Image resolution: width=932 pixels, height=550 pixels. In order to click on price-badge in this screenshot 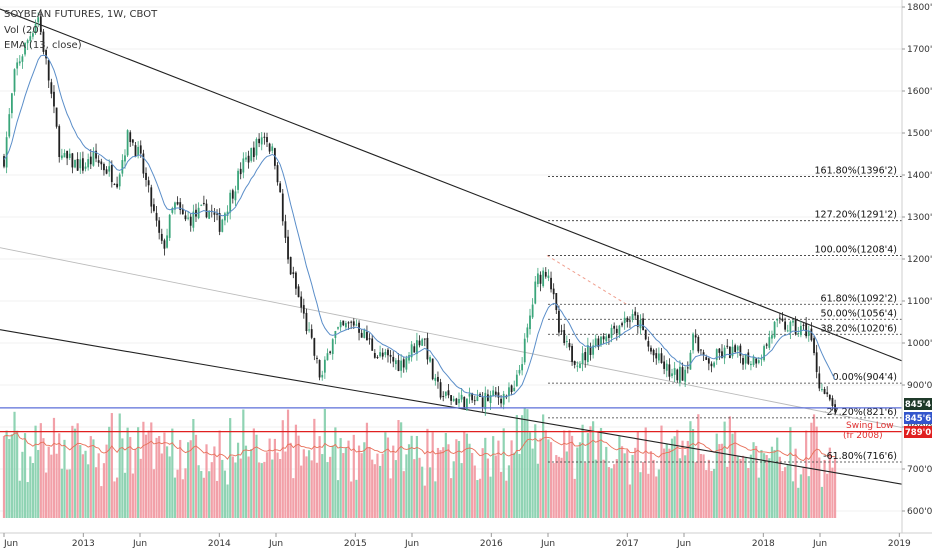, I will do `click(918, 404)`.